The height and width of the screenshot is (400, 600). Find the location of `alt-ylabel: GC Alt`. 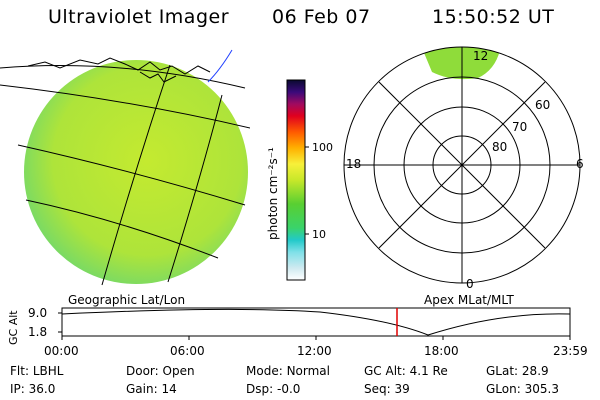

alt-ylabel: GC Alt is located at coordinates (13, 327).